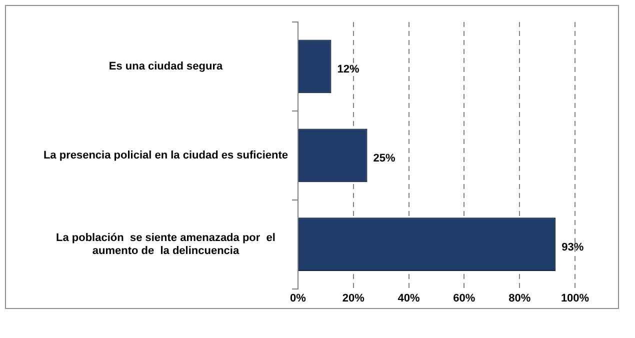 This screenshot has width=635, height=338. Describe the element at coordinates (384, 158) in the screenshot. I see `data-label: 25%` at that location.